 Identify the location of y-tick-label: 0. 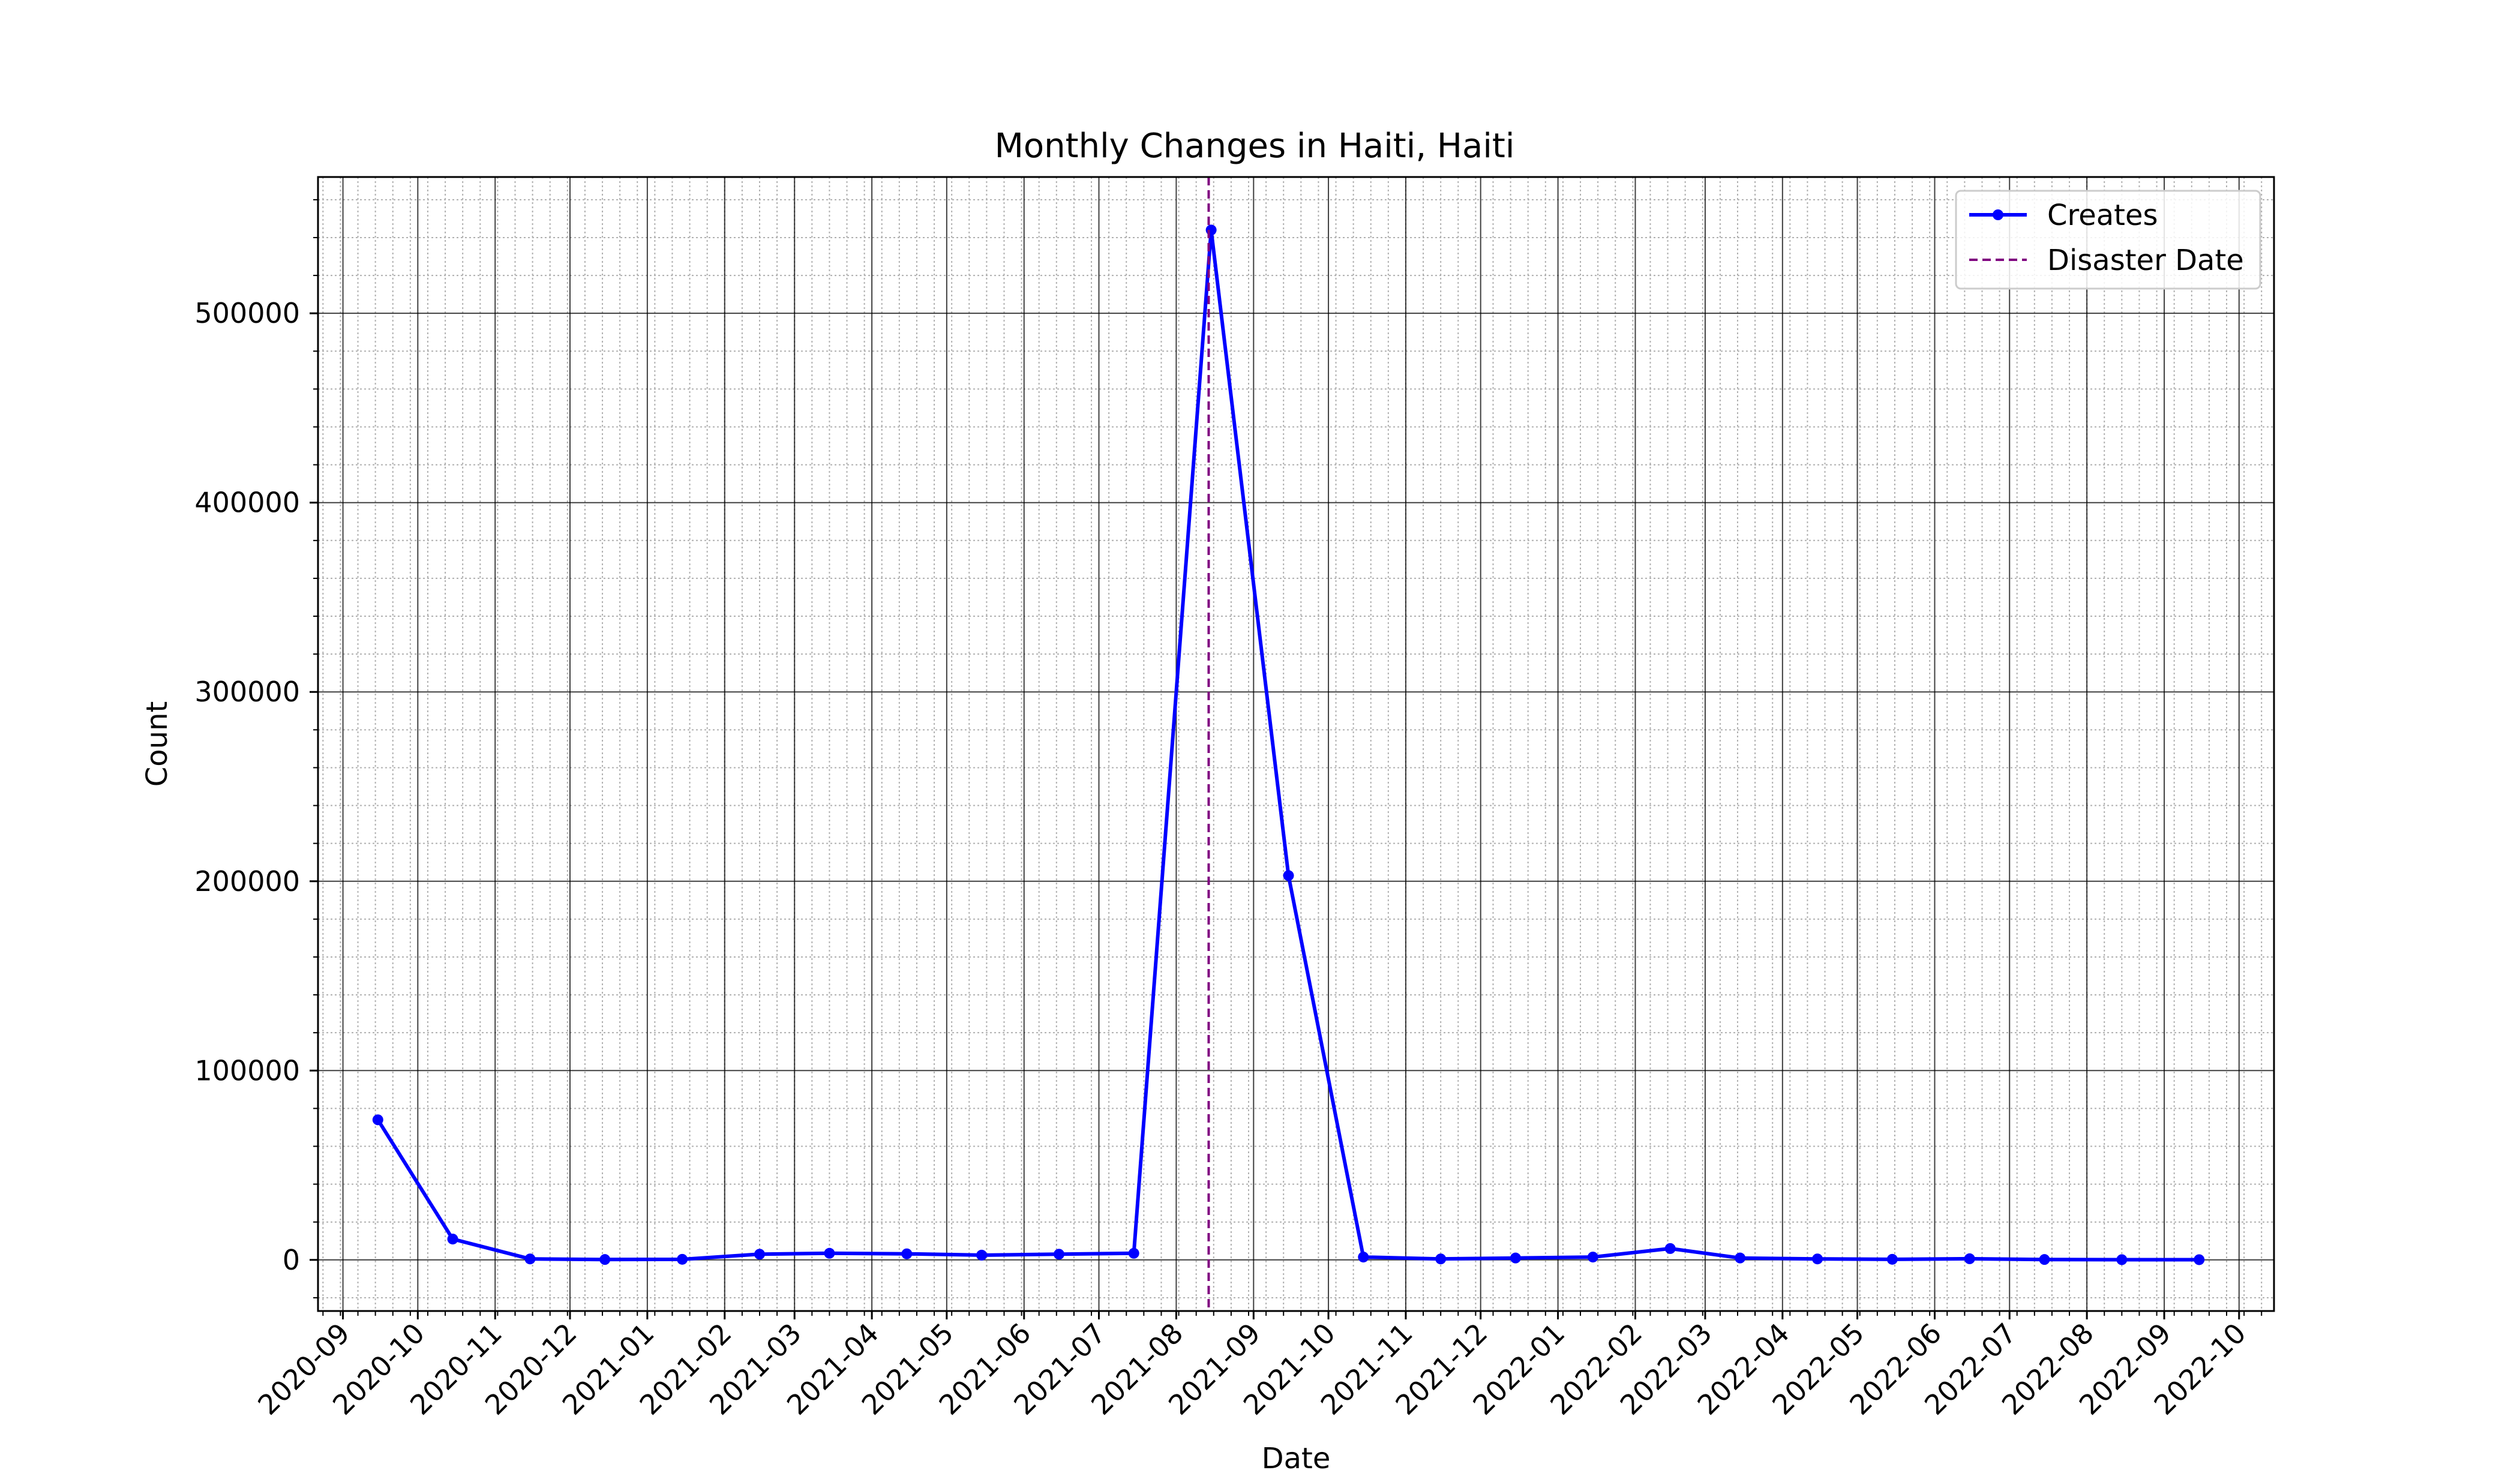
(291, 1260).